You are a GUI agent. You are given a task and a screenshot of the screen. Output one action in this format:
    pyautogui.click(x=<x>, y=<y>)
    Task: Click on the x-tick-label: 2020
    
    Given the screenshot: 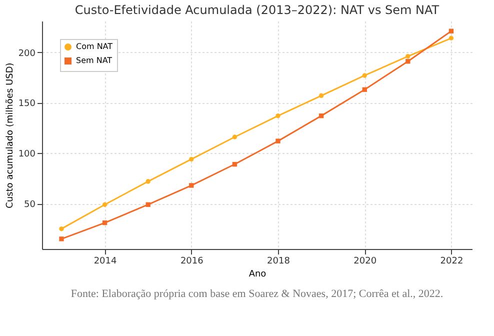 What is the action you would take?
    pyautogui.click(x=365, y=261)
    